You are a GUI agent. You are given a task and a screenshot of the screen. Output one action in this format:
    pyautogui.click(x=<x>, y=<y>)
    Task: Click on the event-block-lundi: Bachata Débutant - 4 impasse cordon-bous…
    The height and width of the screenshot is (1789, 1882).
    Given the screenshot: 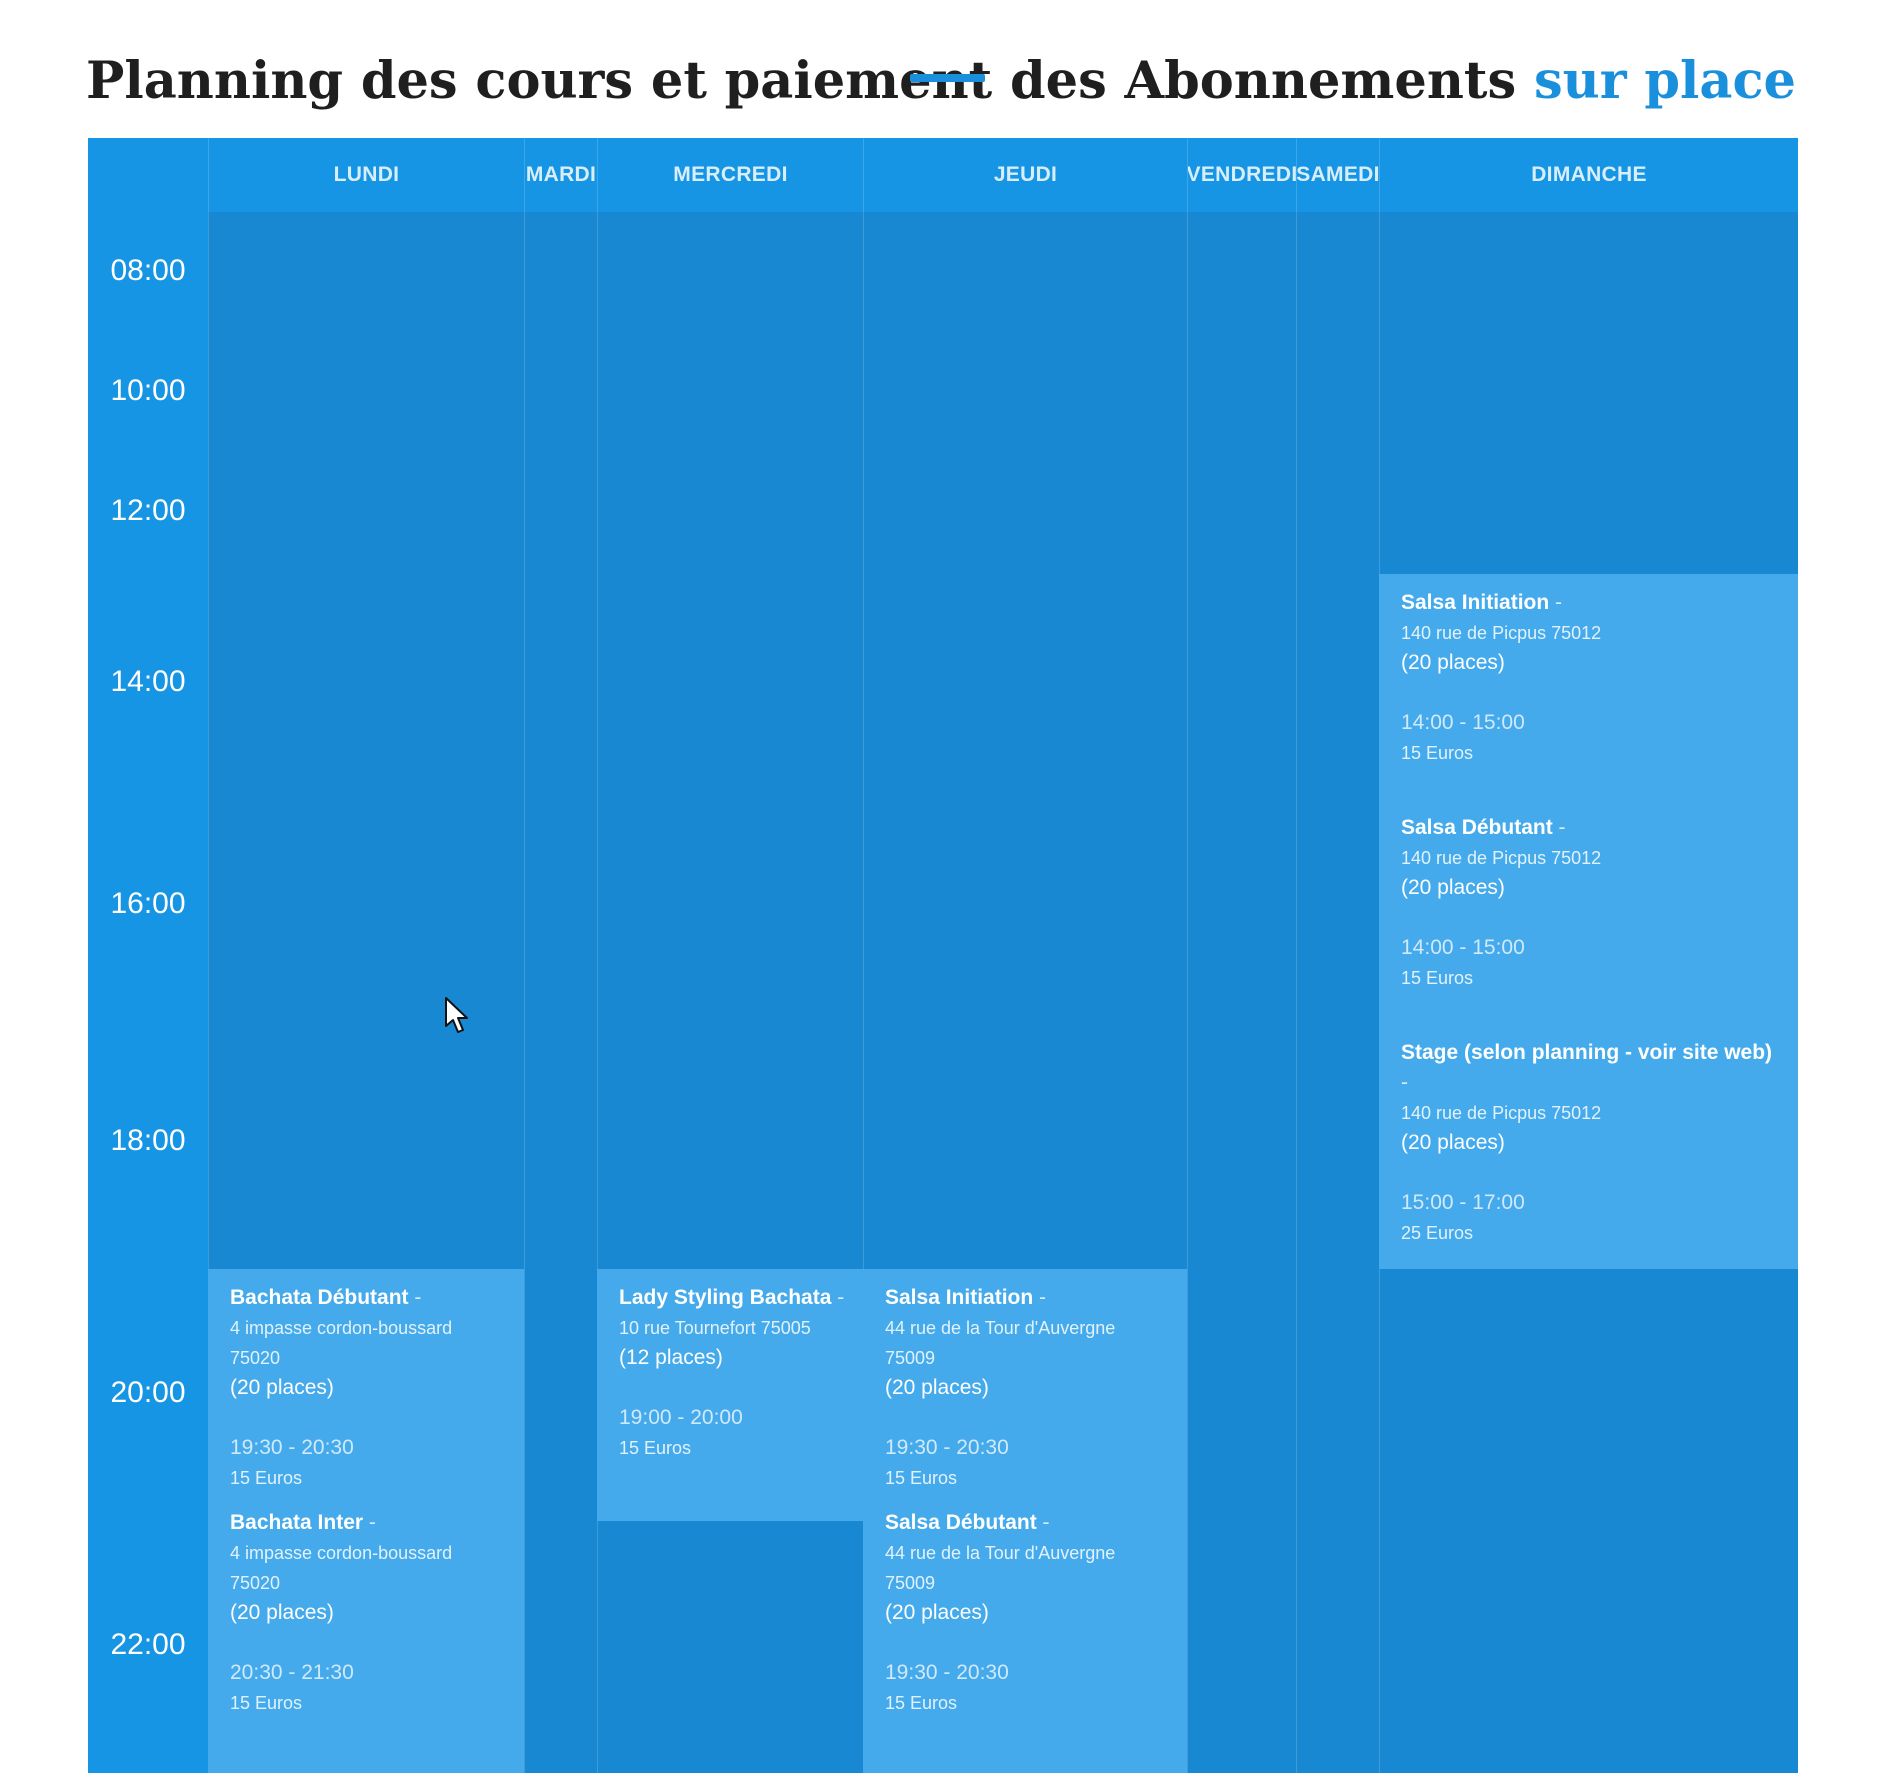 What is the action you would take?
    pyautogui.click(x=366, y=1521)
    